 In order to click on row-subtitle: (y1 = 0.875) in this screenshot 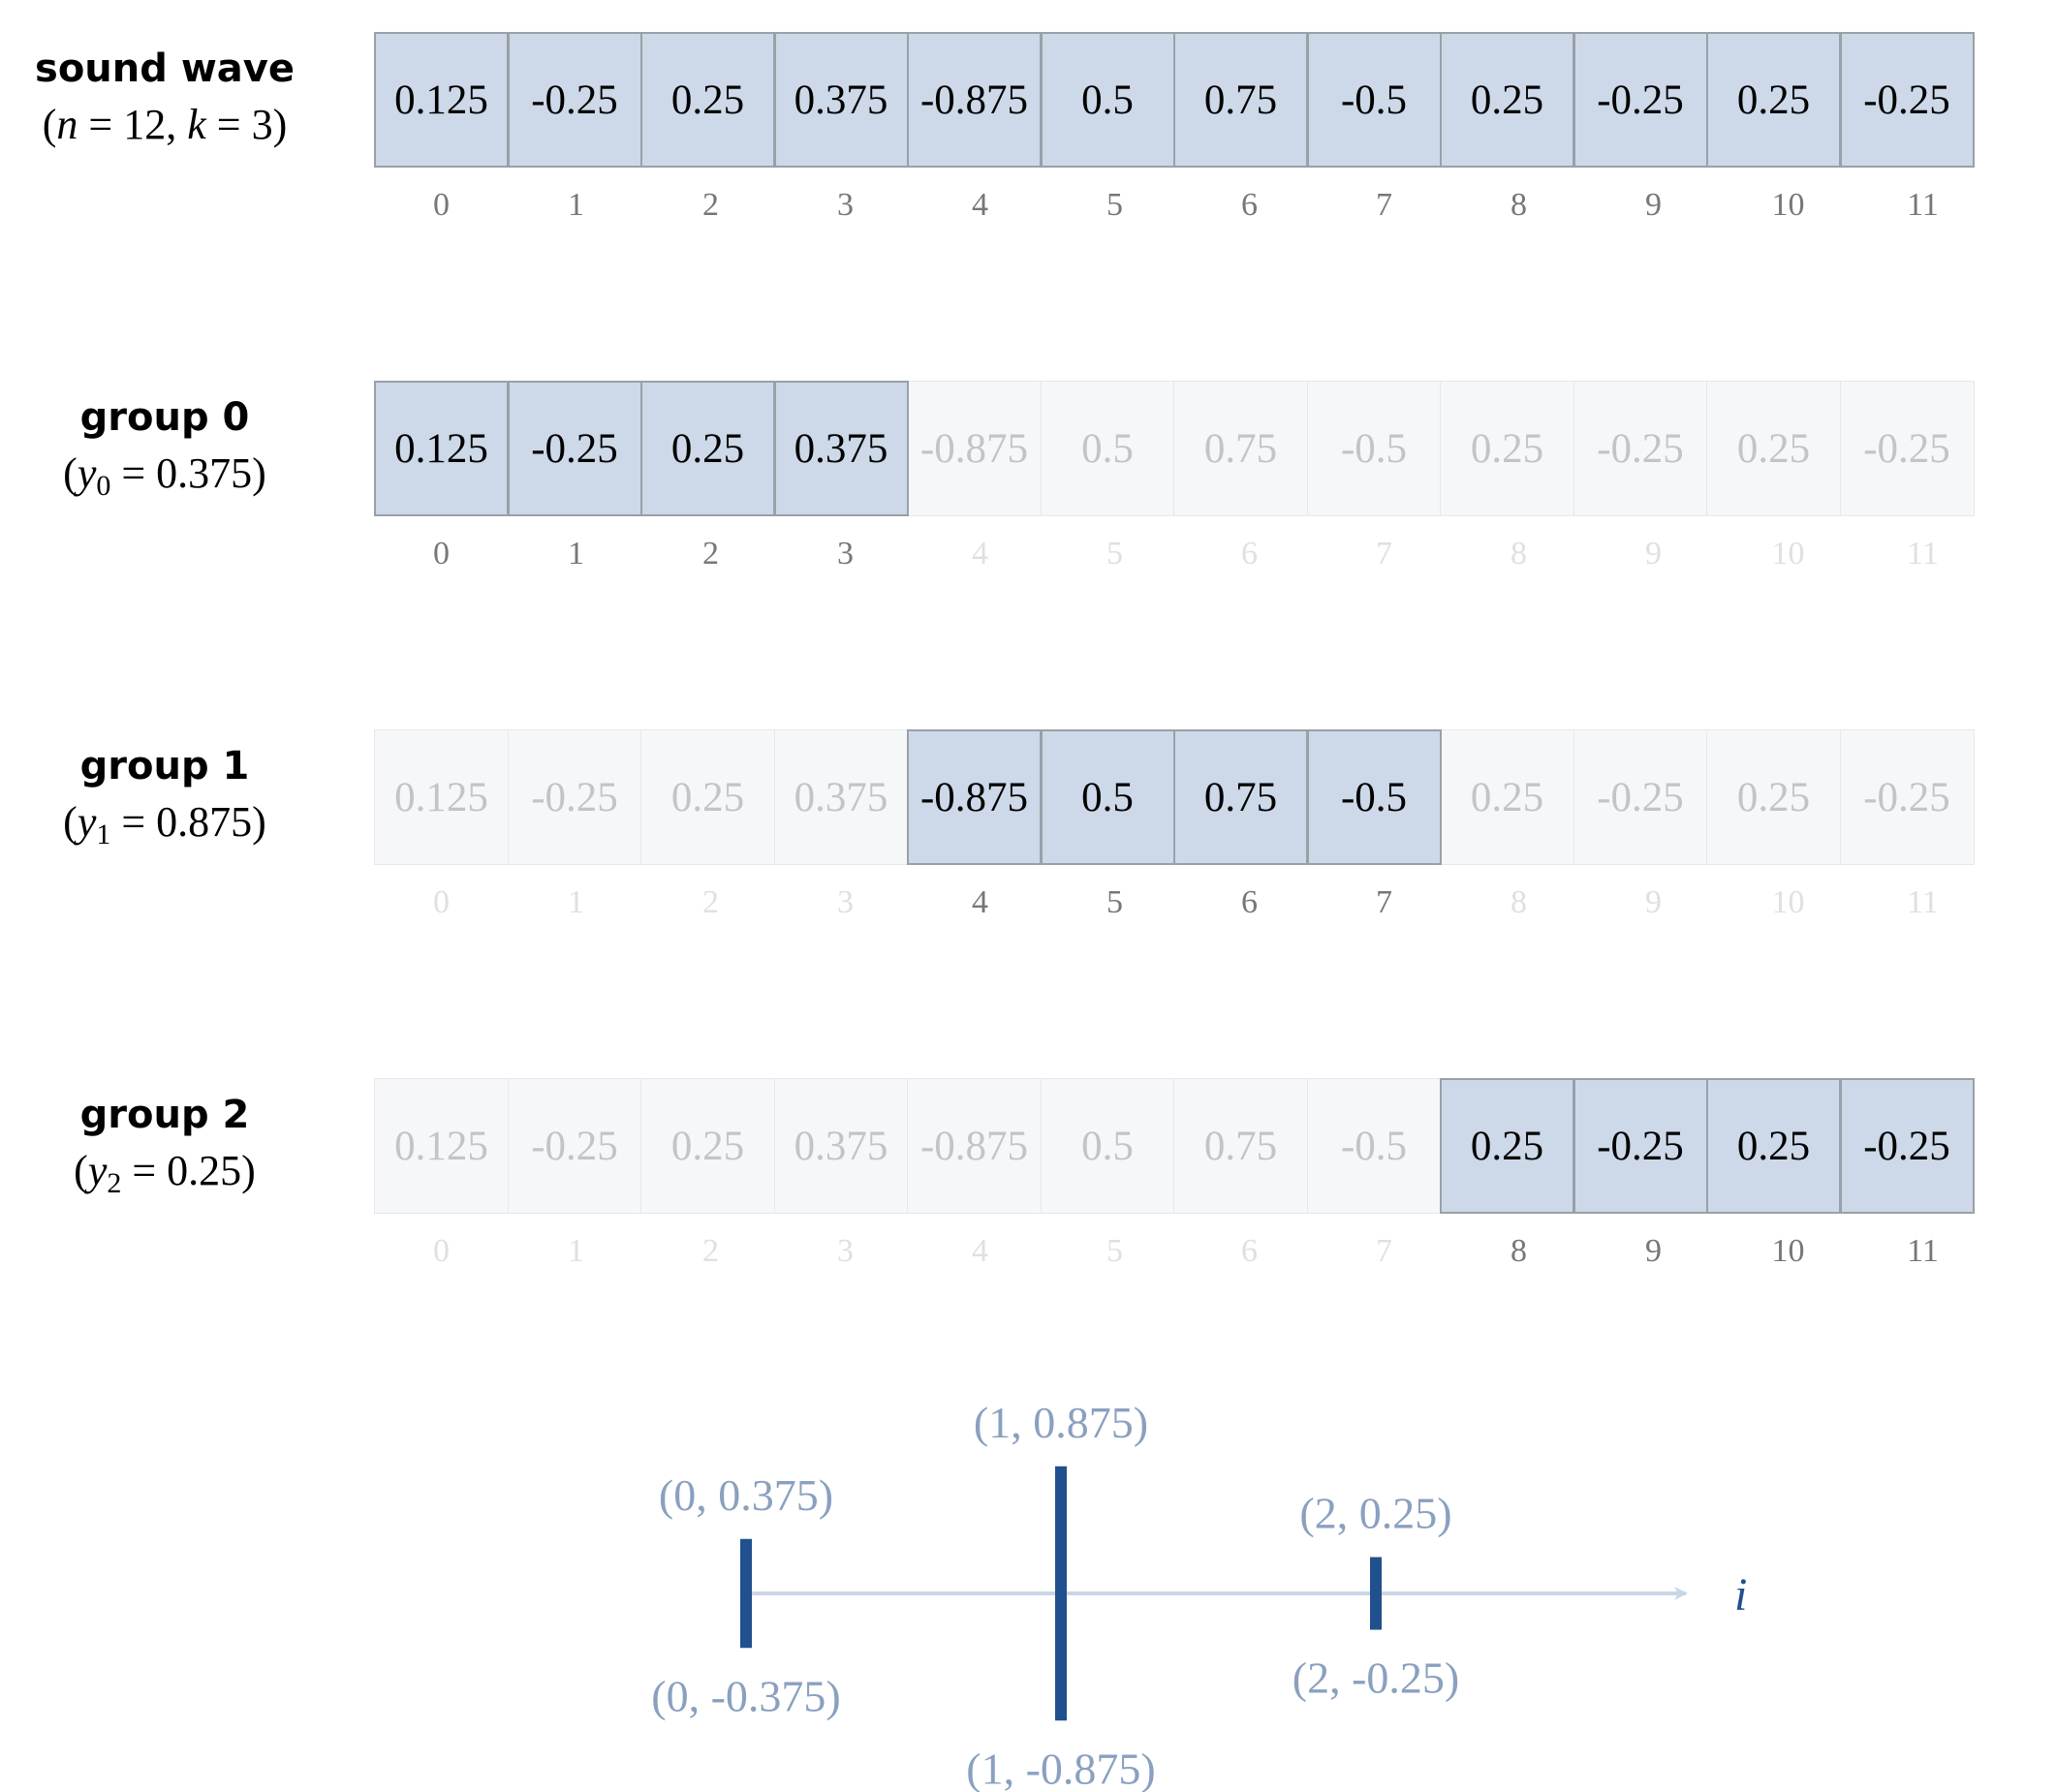, I will do `click(165, 824)`.